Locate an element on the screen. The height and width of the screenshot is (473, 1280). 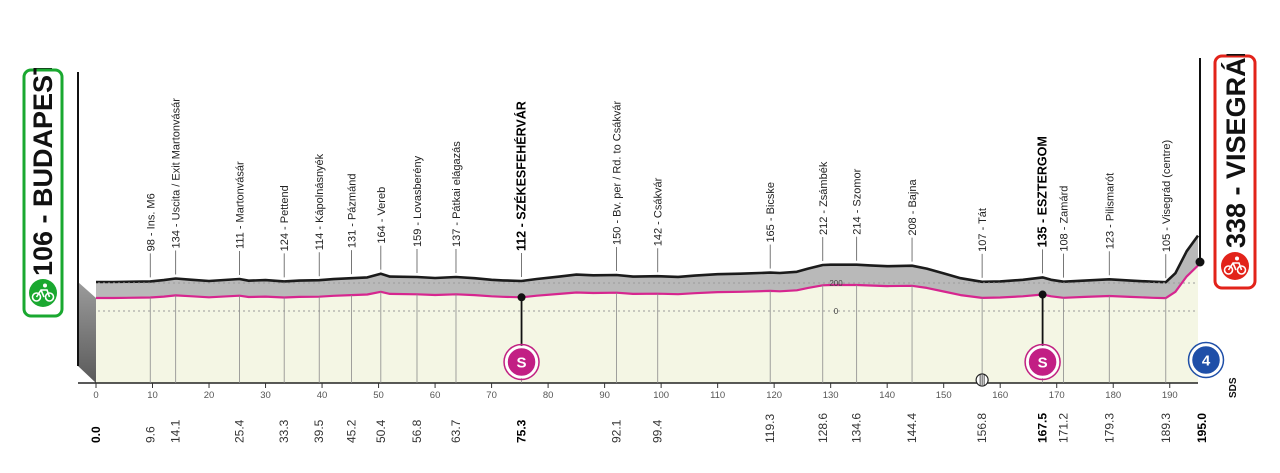
altitude-tick-label: 200 is located at coordinates (836, 283).